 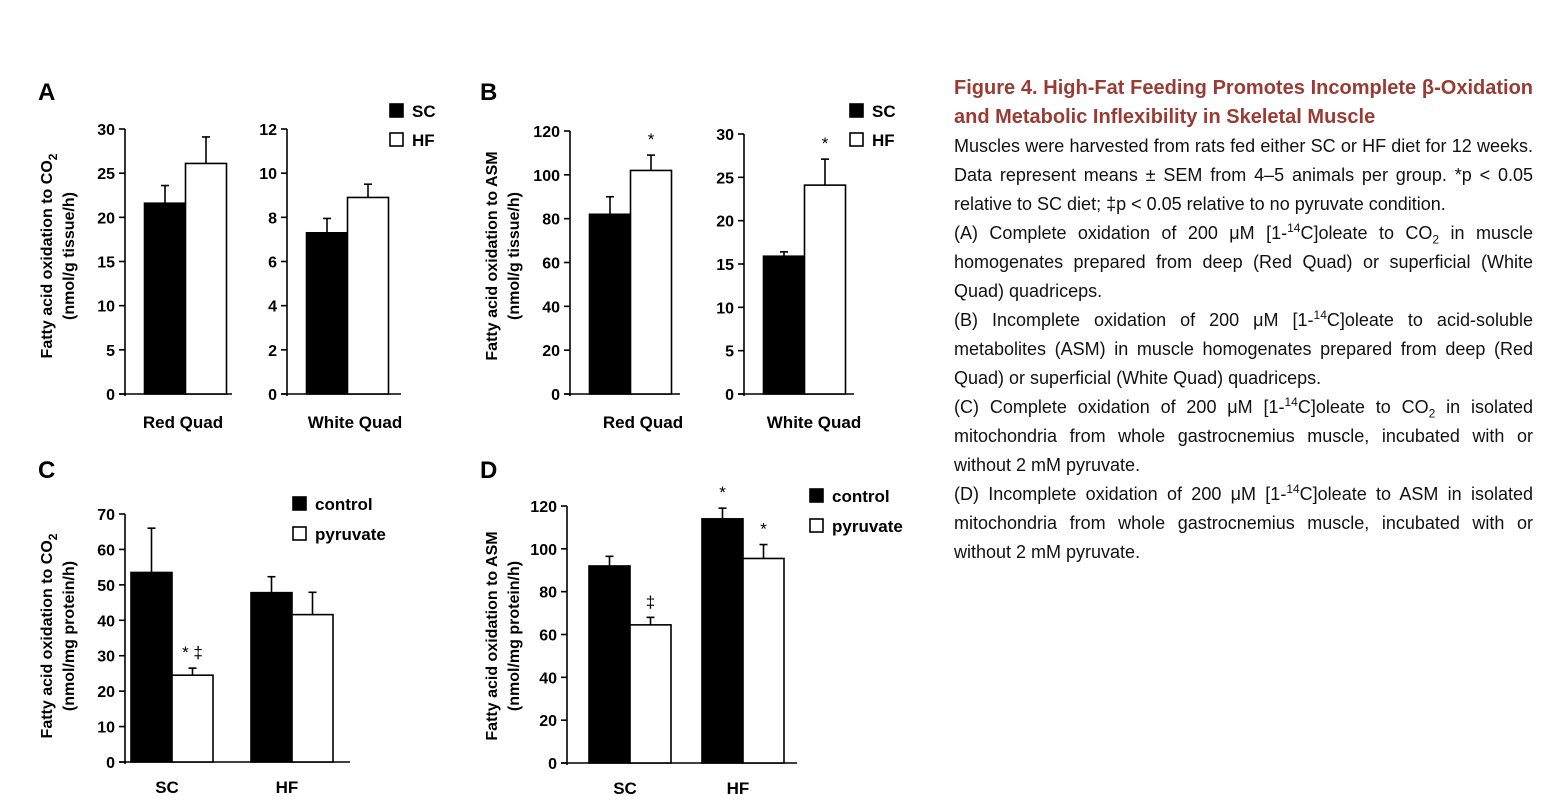 I want to click on panel-a-category-label: White Quad, so click(x=355, y=422).